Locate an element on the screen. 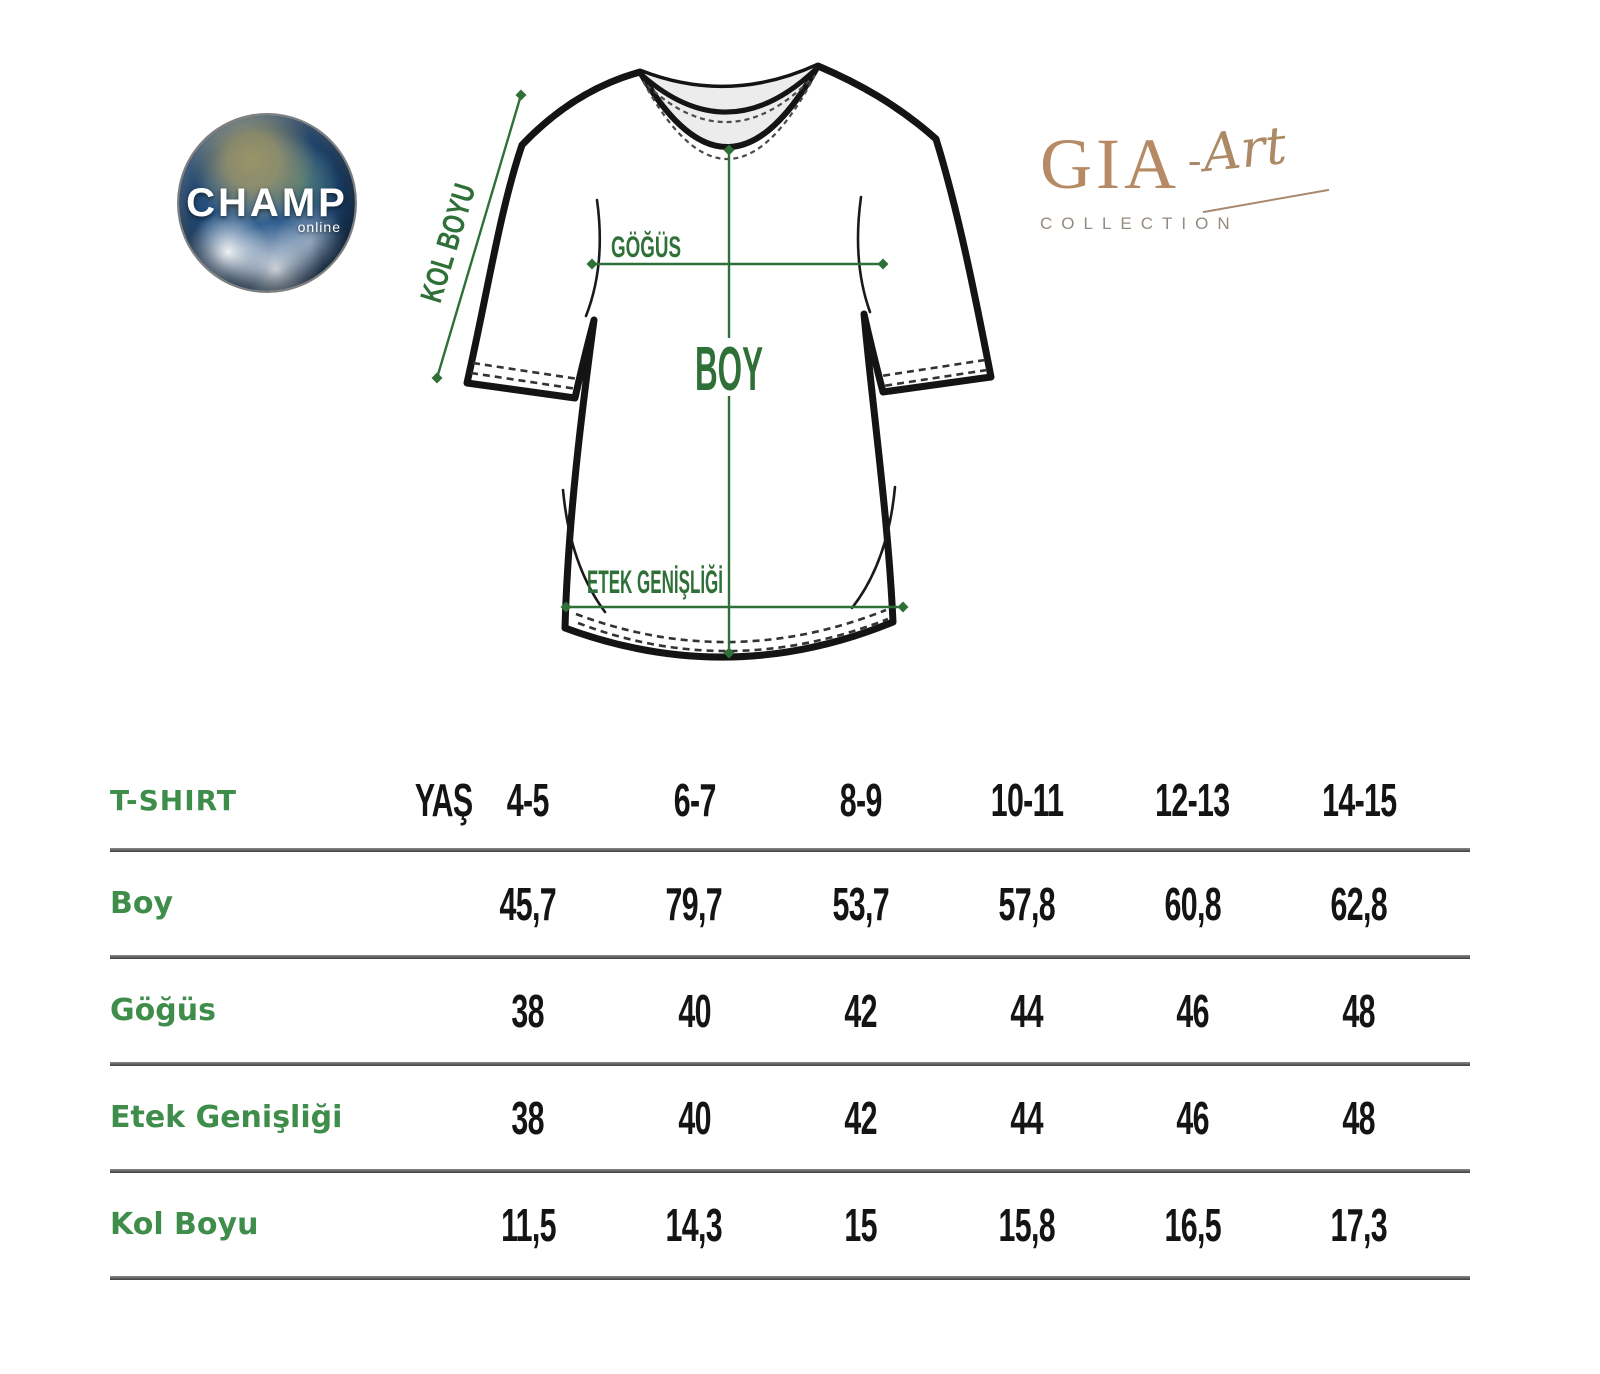 The width and height of the screenshot is (1600, 1374). champ-logo-subtitle: online is located at coordinates (319, 227).